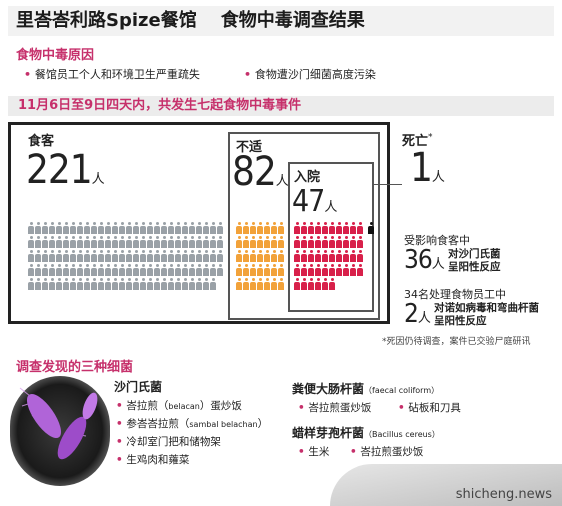 The width and height of the screenshot is (562, 506). Describe the element at coordinates (106, 20) in the screenshot. I see `title-restaurant: 里峇峇利路Spize餐馆` at that location.